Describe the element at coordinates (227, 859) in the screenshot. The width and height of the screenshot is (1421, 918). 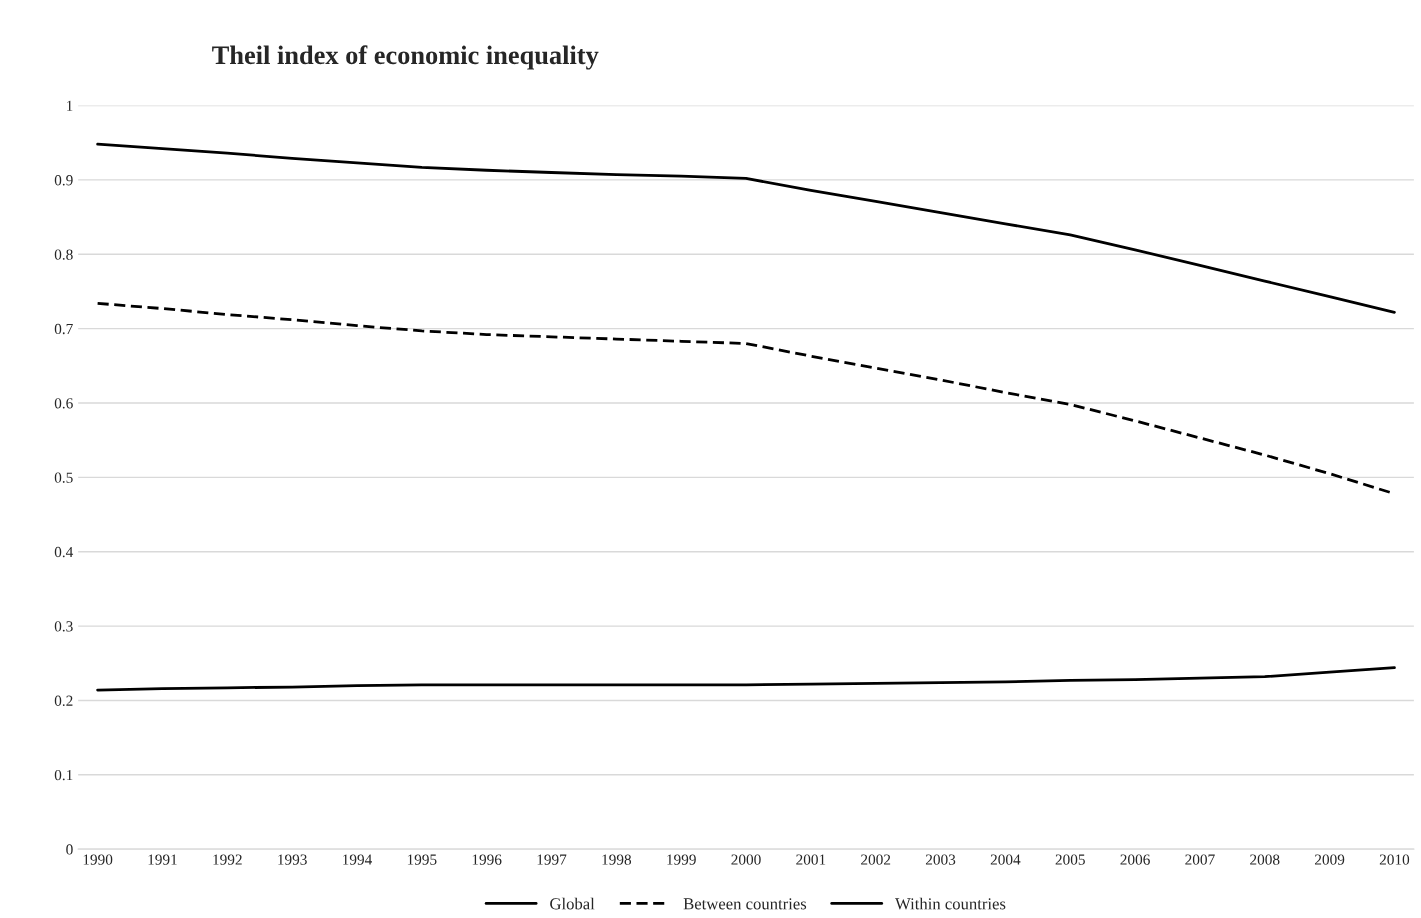
I see `x-tick-label: 1992` at that location.